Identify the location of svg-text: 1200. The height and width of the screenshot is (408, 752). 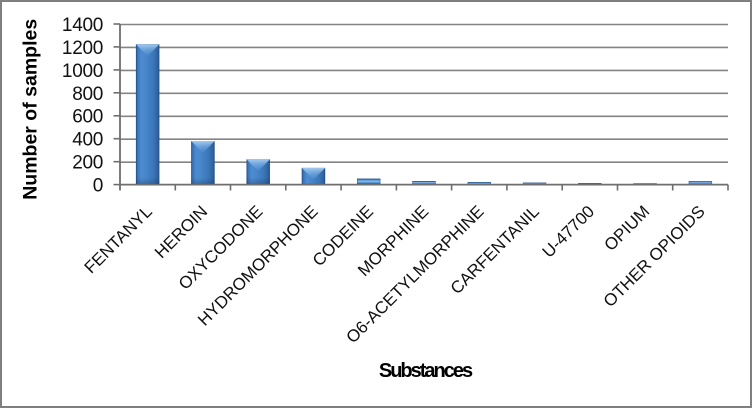
(82, 48).